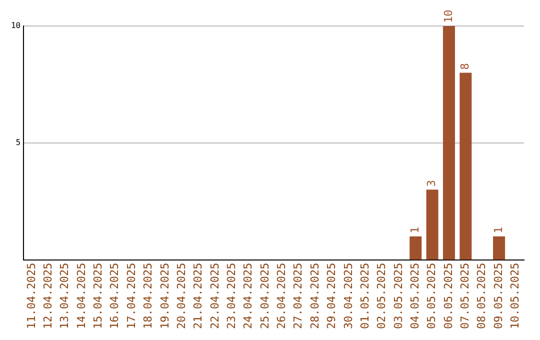  What do you see at coordinates (248, 296) in the screenshot?
I see `x-tick-label: 24.04.2025` at bounding box center [248, 296].